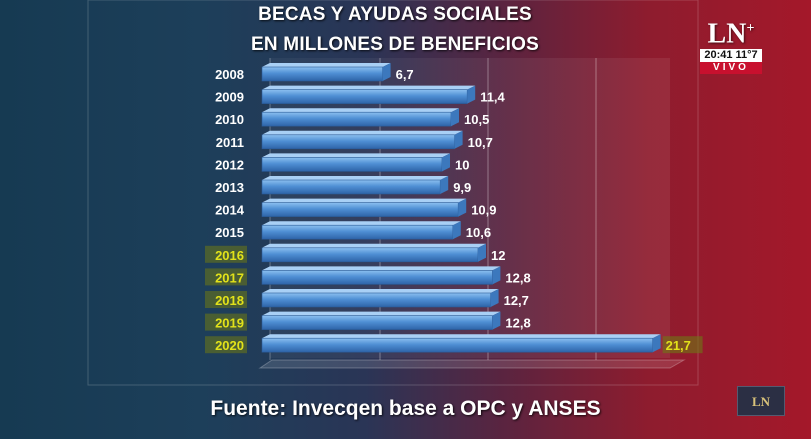 This screenshot has width=811, height=439. What do you see at coordinates (229, 119) in the screenshot?
I see `category-label-2010: 2010` at bounding box center [229, 119].